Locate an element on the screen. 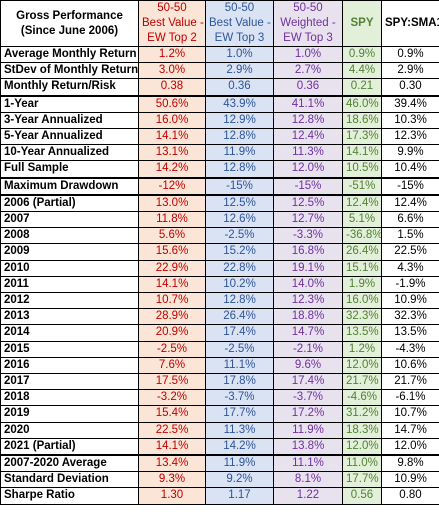 Image resolution: width=439 pixels, height=516 pixels. table-cell: 28.9% is located at coordinates (172, 317).